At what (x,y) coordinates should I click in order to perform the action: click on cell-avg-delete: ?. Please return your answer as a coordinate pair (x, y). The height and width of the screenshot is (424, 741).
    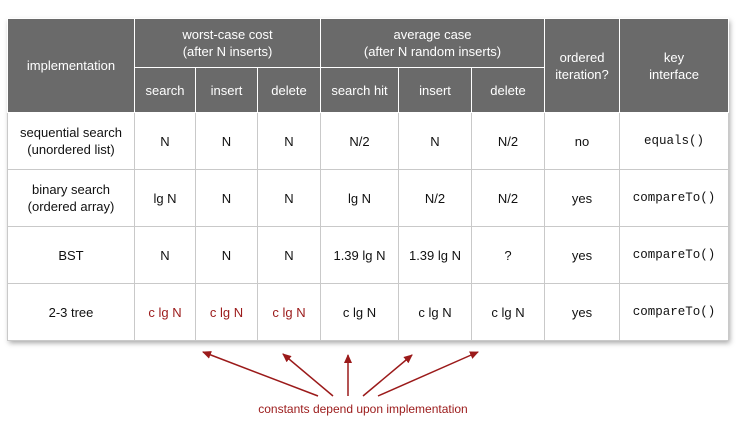
    Looking at the image, I should click on (508, 255).